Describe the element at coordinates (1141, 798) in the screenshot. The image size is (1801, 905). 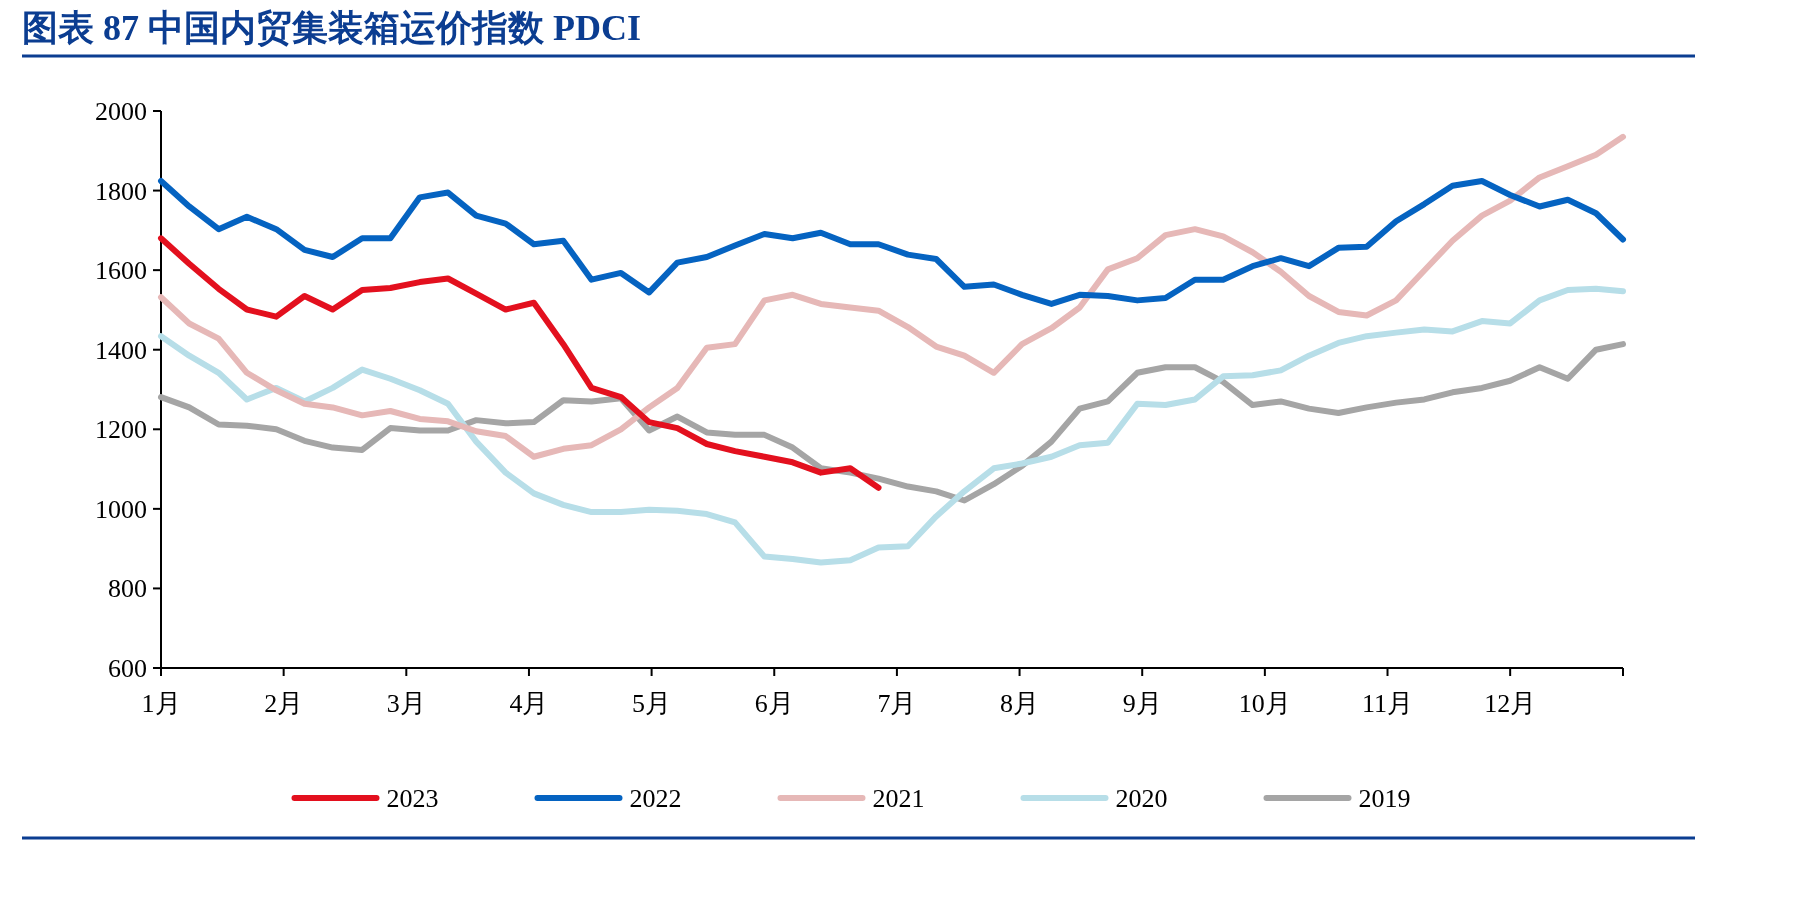
I see `legend-label: 2020` at that location.